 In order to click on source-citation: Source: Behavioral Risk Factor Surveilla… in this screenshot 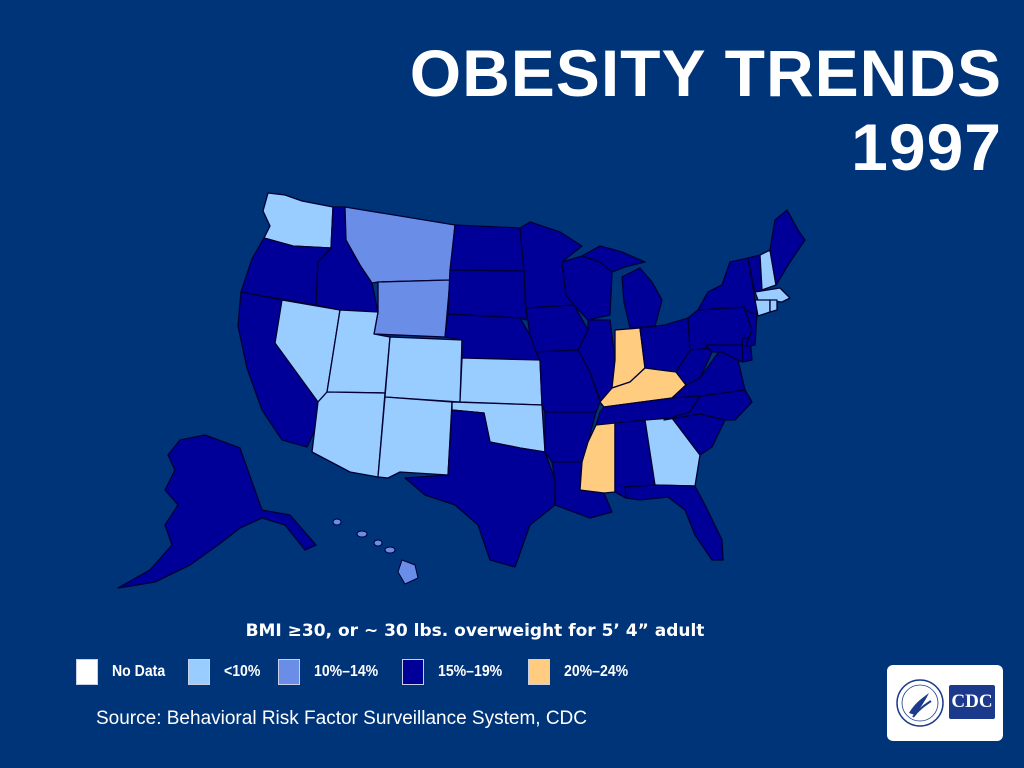, I will do `click(342, 718)`.